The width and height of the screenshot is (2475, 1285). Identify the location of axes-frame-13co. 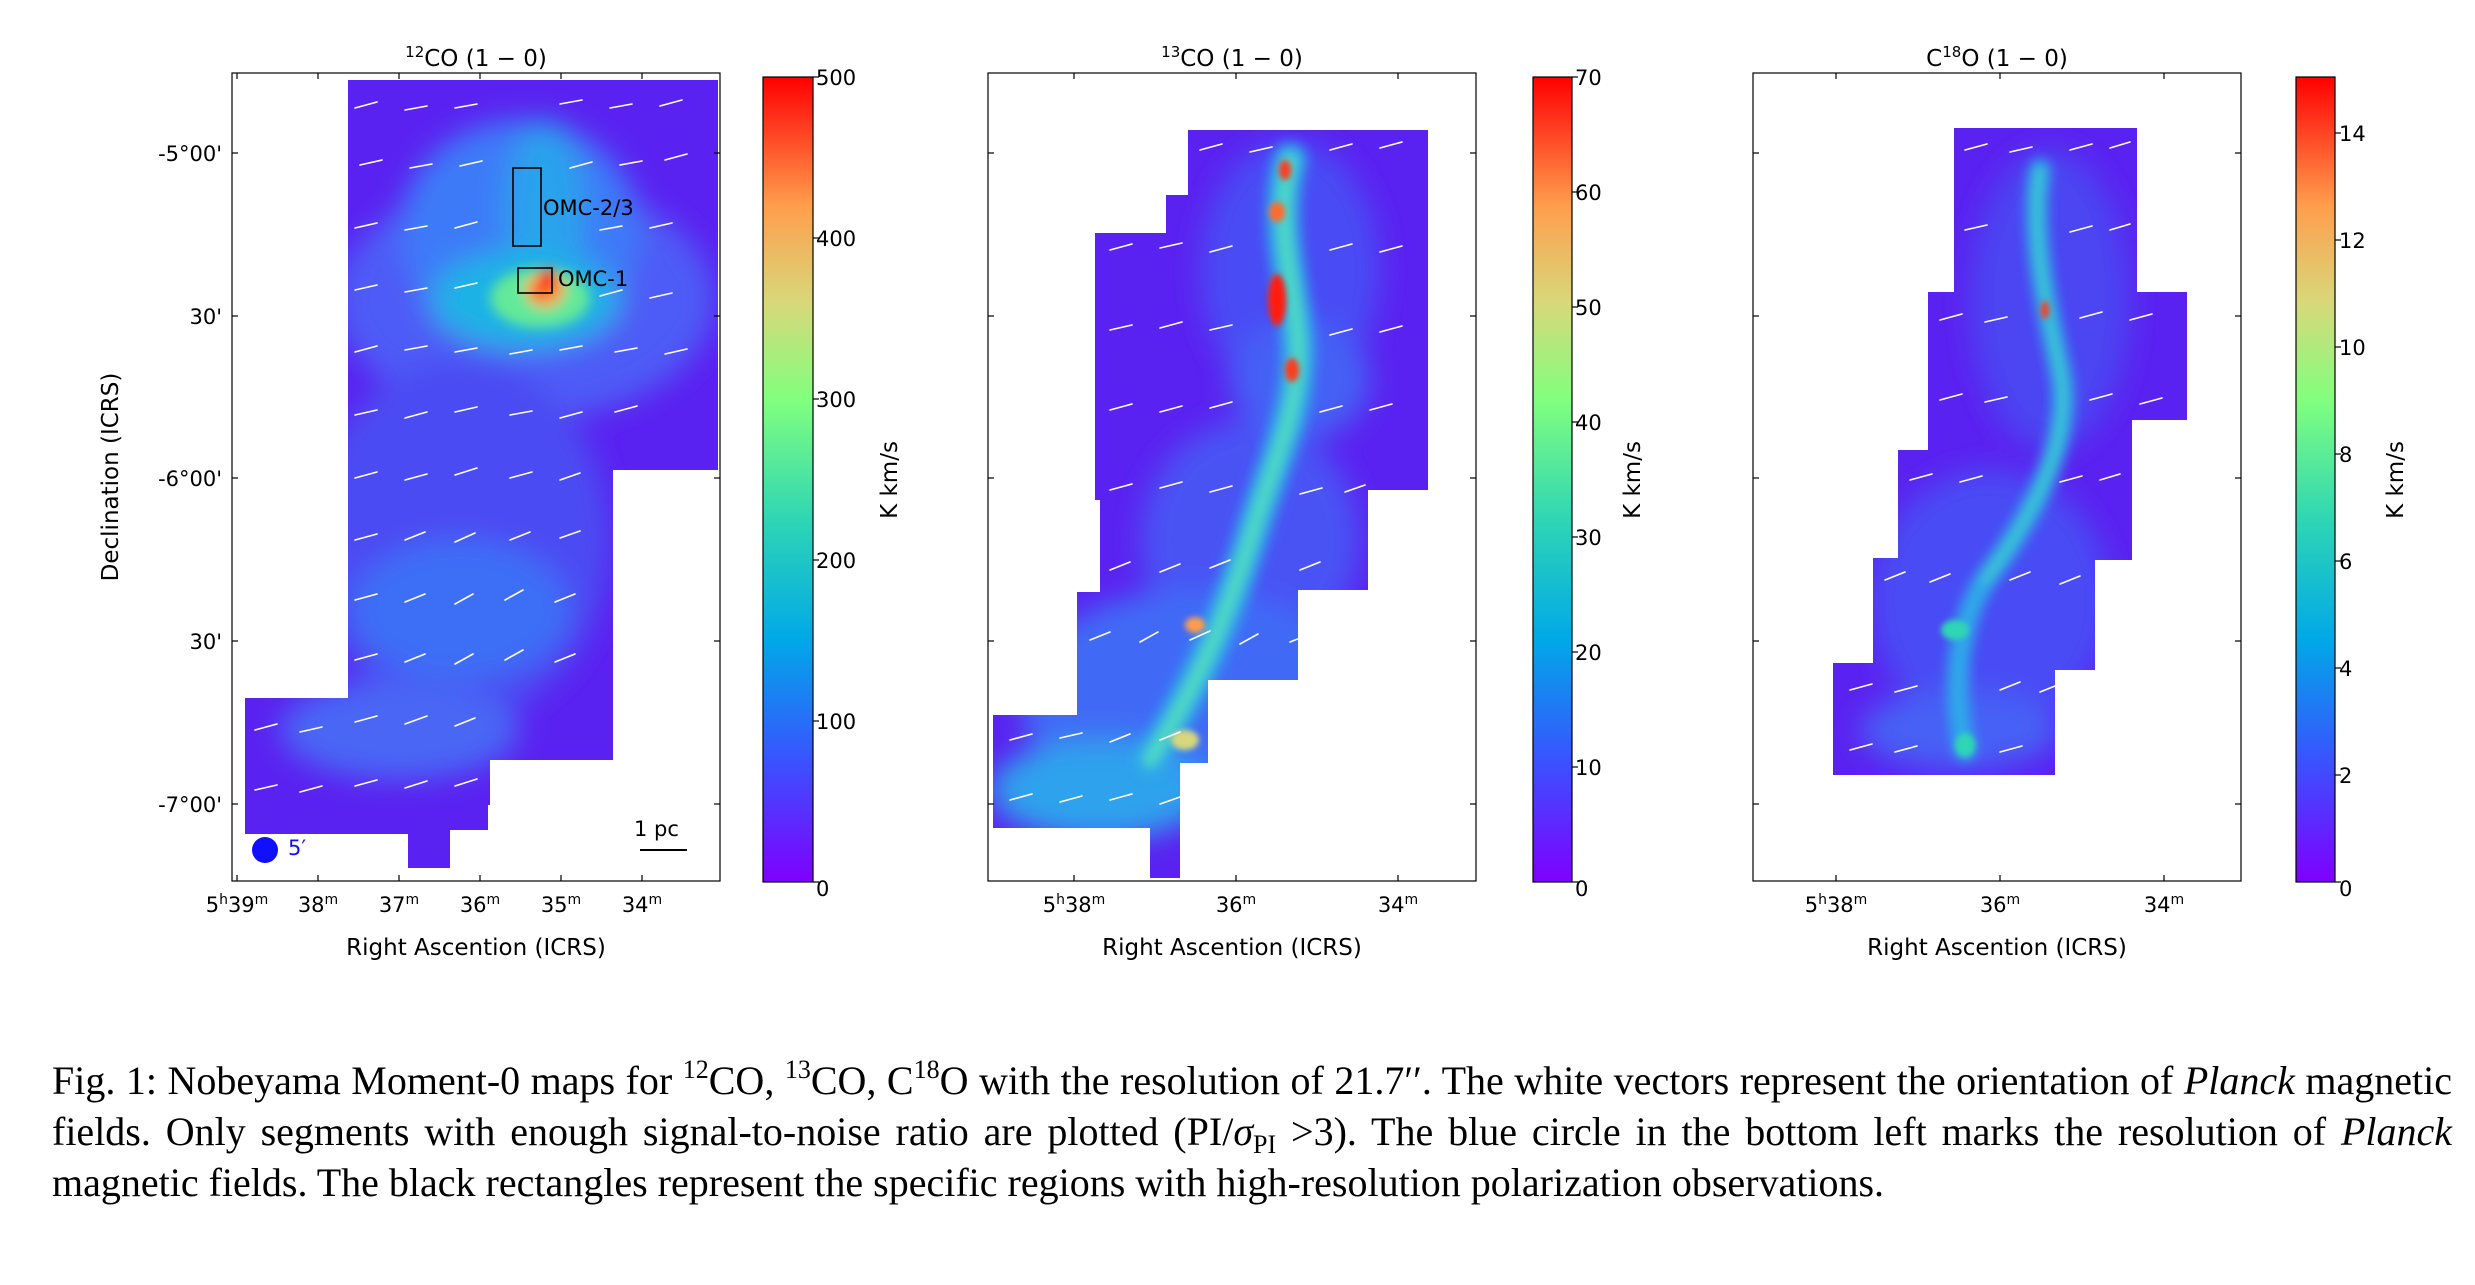
(1232, 477).